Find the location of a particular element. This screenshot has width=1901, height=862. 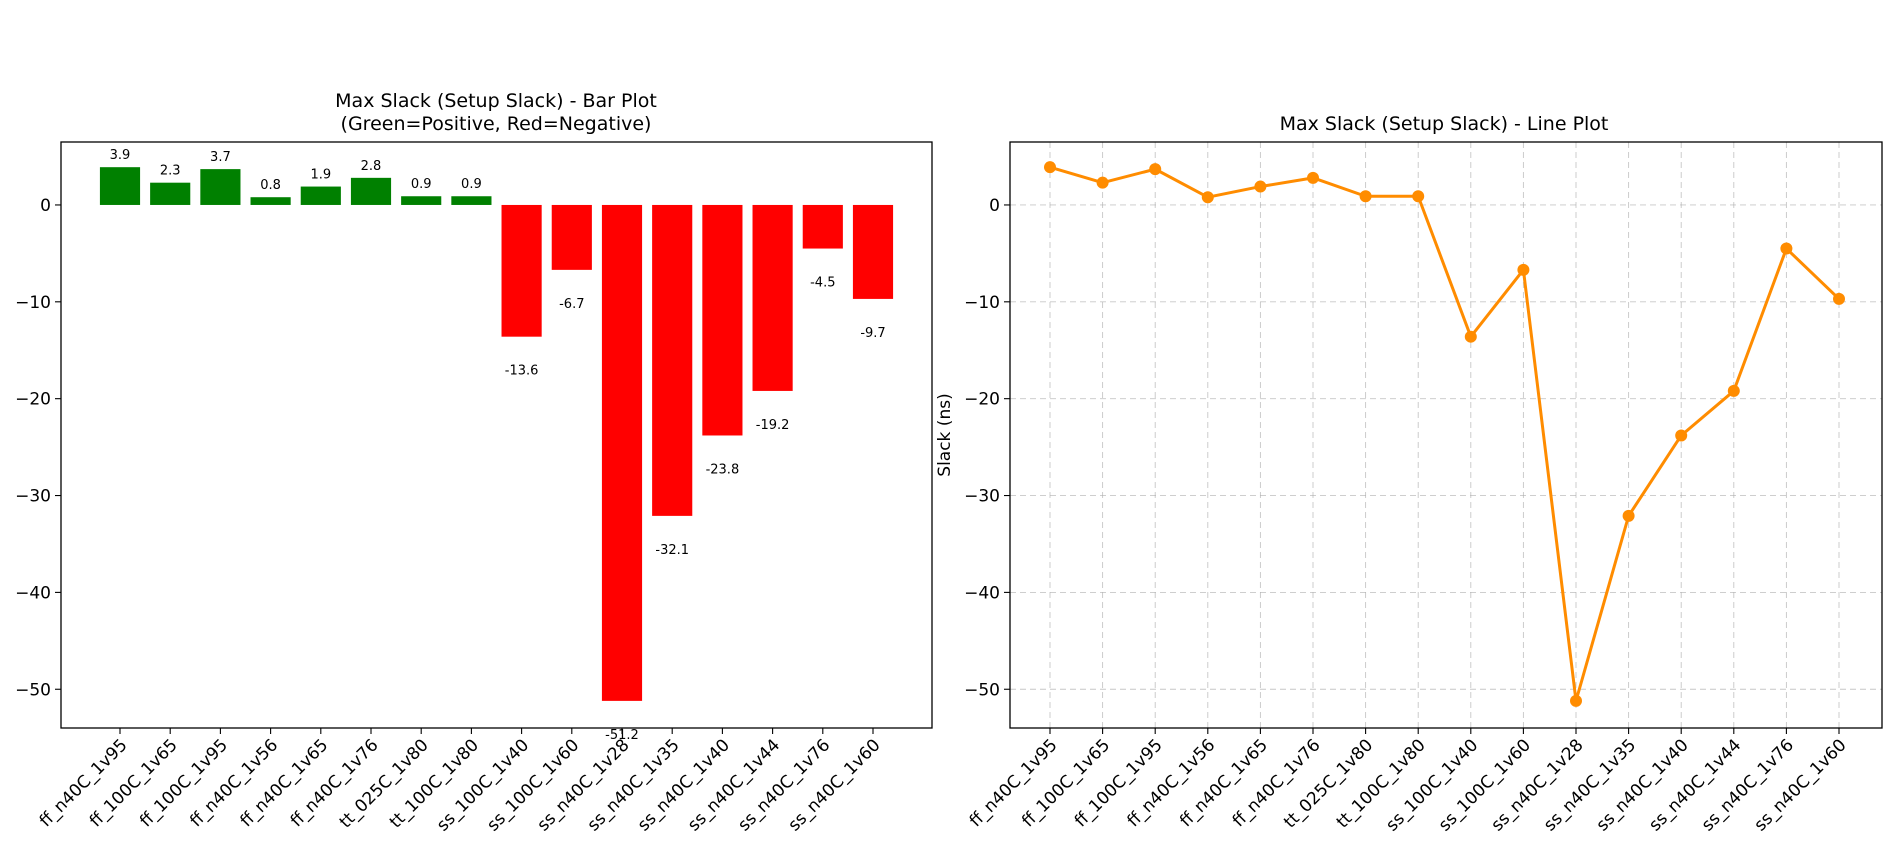

bar-data-label: -51.2 is located at coordinates (622, 735).